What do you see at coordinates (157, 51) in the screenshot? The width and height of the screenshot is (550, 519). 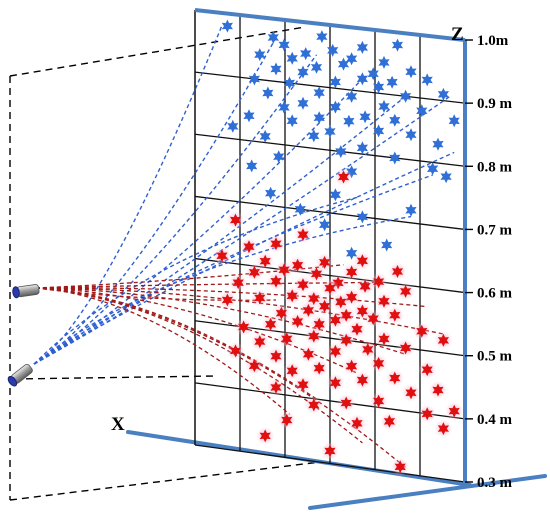 I see `projection-line` at bounding box center [157, 51].